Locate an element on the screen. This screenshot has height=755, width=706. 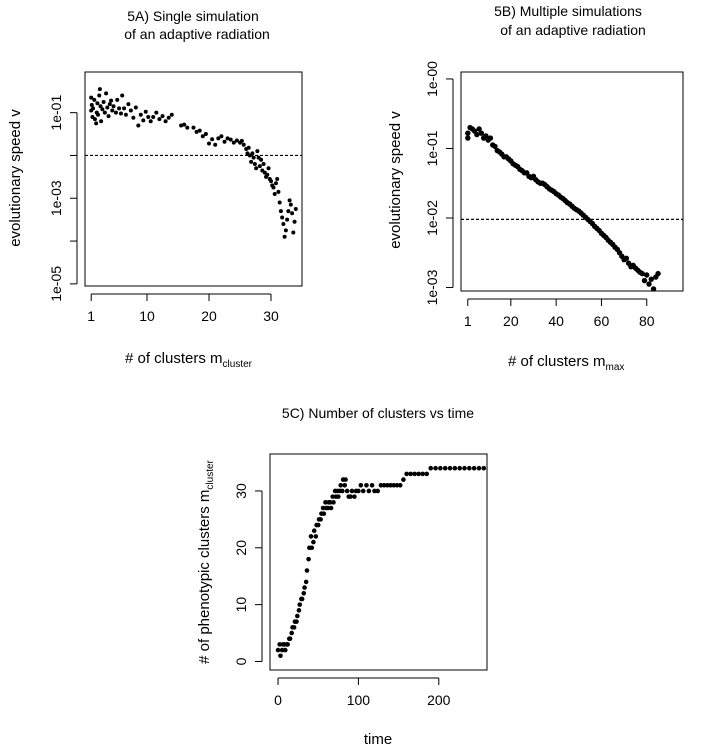
panel-b-title: 5B) Multiple simulations is located at coordinates (568, 11).